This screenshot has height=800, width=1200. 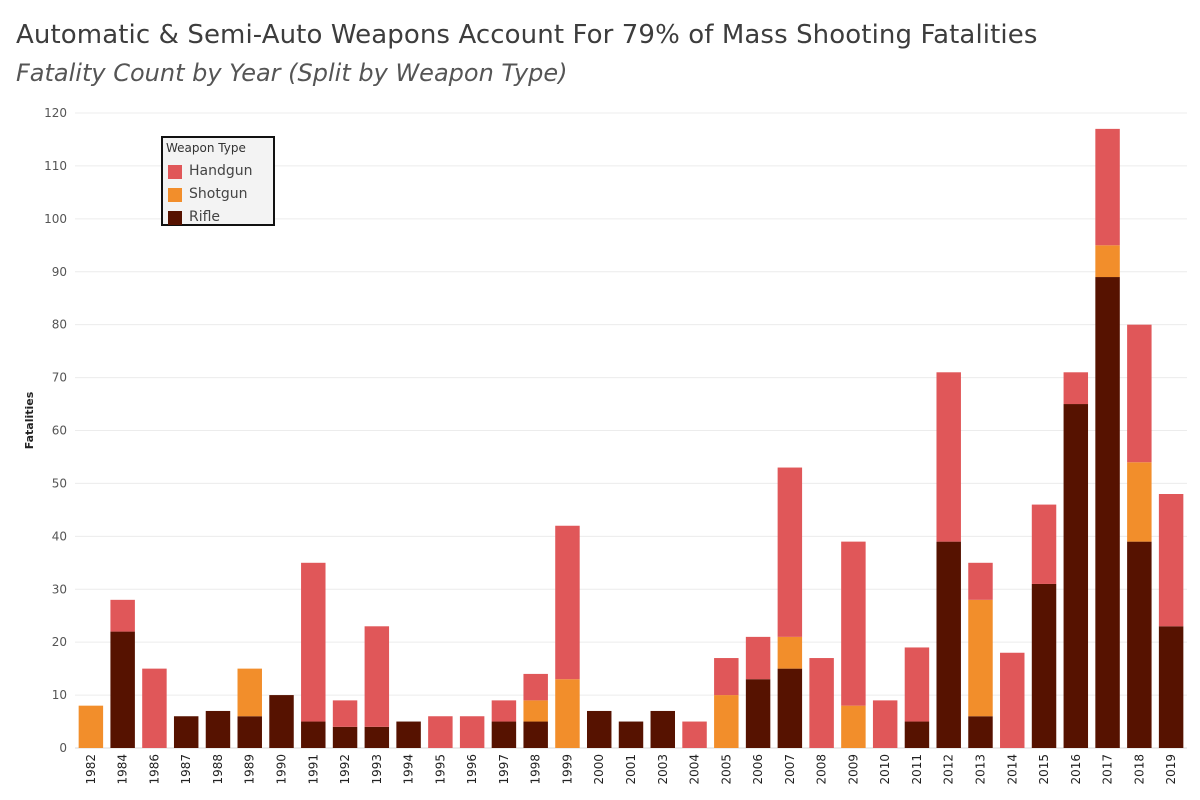 What do you see at coordinates (186, 732) in the screenshot?
I see `bar-rifle-1987` at bounding box center [186, 732].